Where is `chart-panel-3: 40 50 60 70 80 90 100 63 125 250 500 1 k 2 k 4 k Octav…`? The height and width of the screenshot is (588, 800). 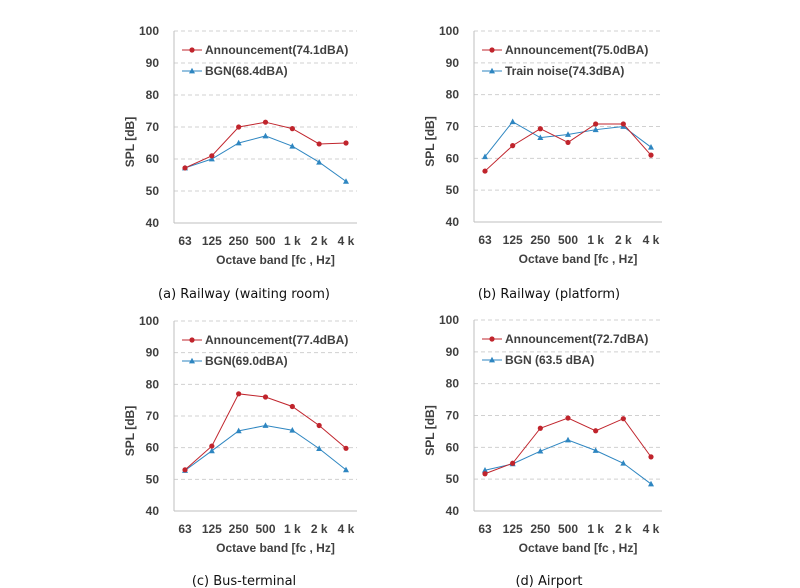
chart-panel-3: 40 50 60 70 80 90 100 63 125 250 500 1 k 2 k 4 k Octav… is located at coordinates (542, 450).